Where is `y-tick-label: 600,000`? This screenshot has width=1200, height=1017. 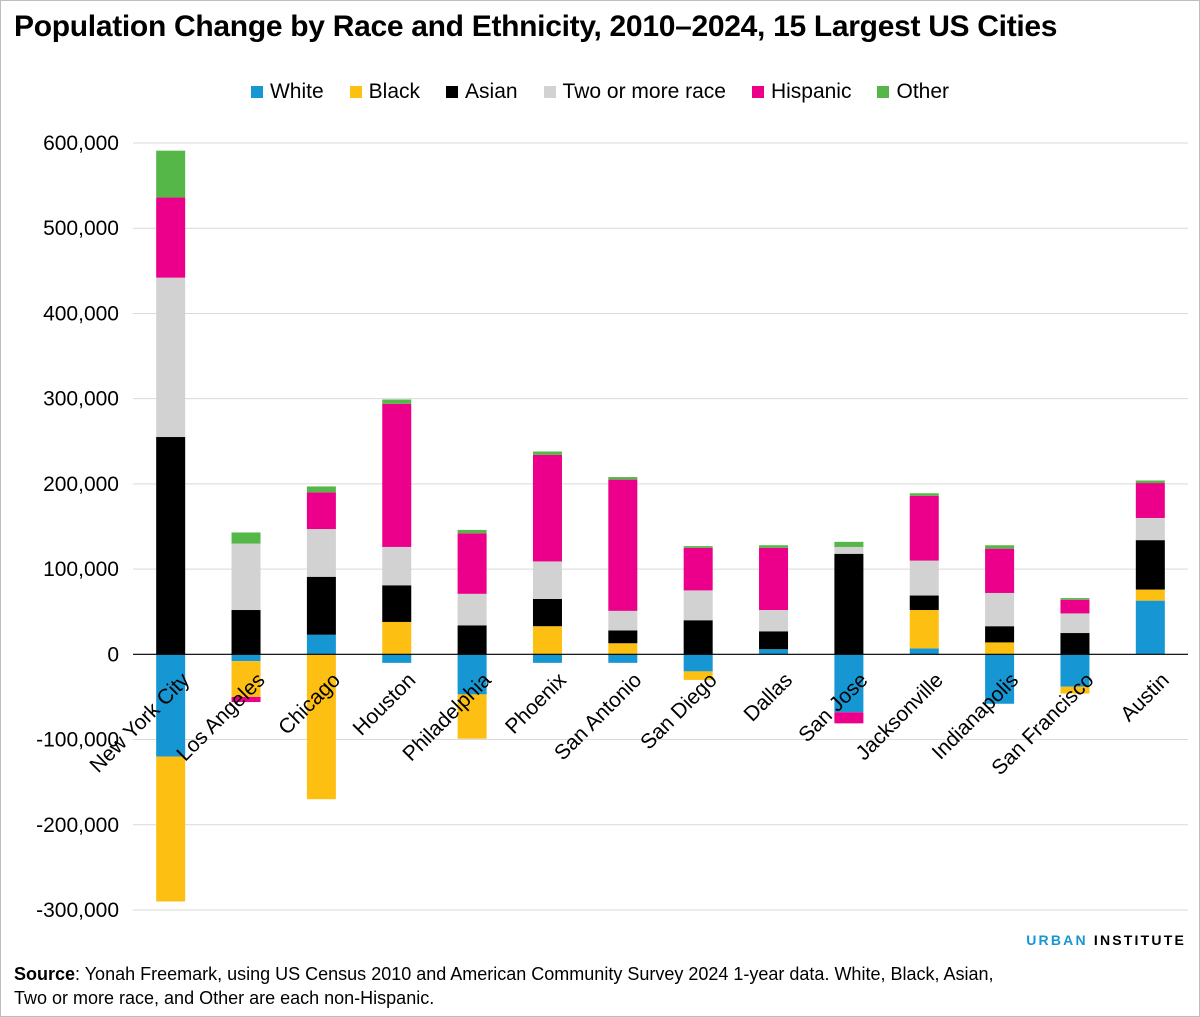
y-tick-label: 600,000 is located at coordinates (81, 143).